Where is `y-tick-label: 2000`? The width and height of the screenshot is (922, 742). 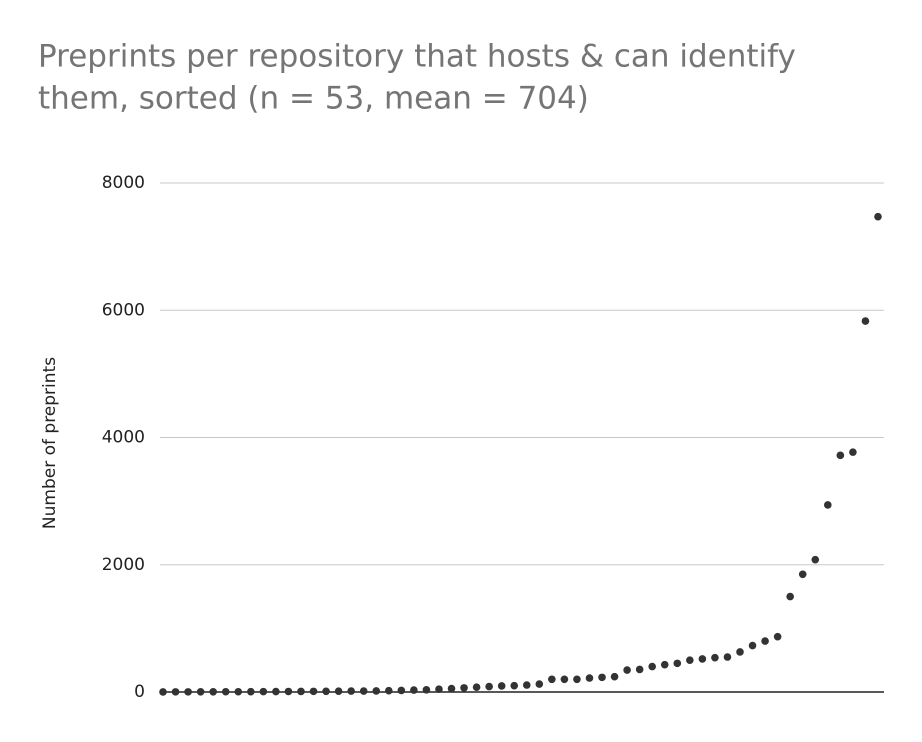 y-tick-label: 2000 is located at coordinates (123, 565).